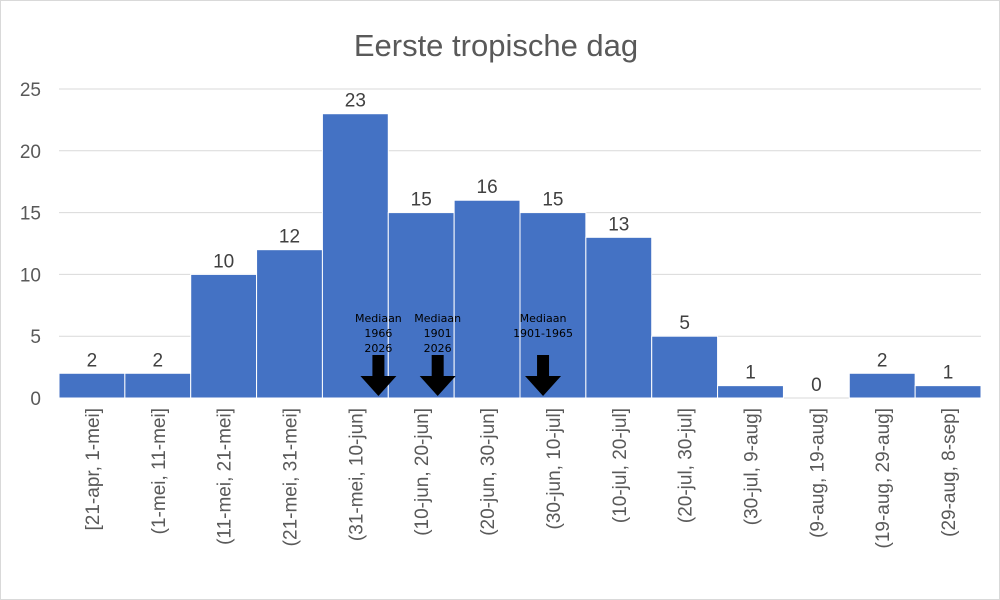  Describe the element at coordinates (35, 399) in the screenshot. I see `y-tick-label: 0` at that location.